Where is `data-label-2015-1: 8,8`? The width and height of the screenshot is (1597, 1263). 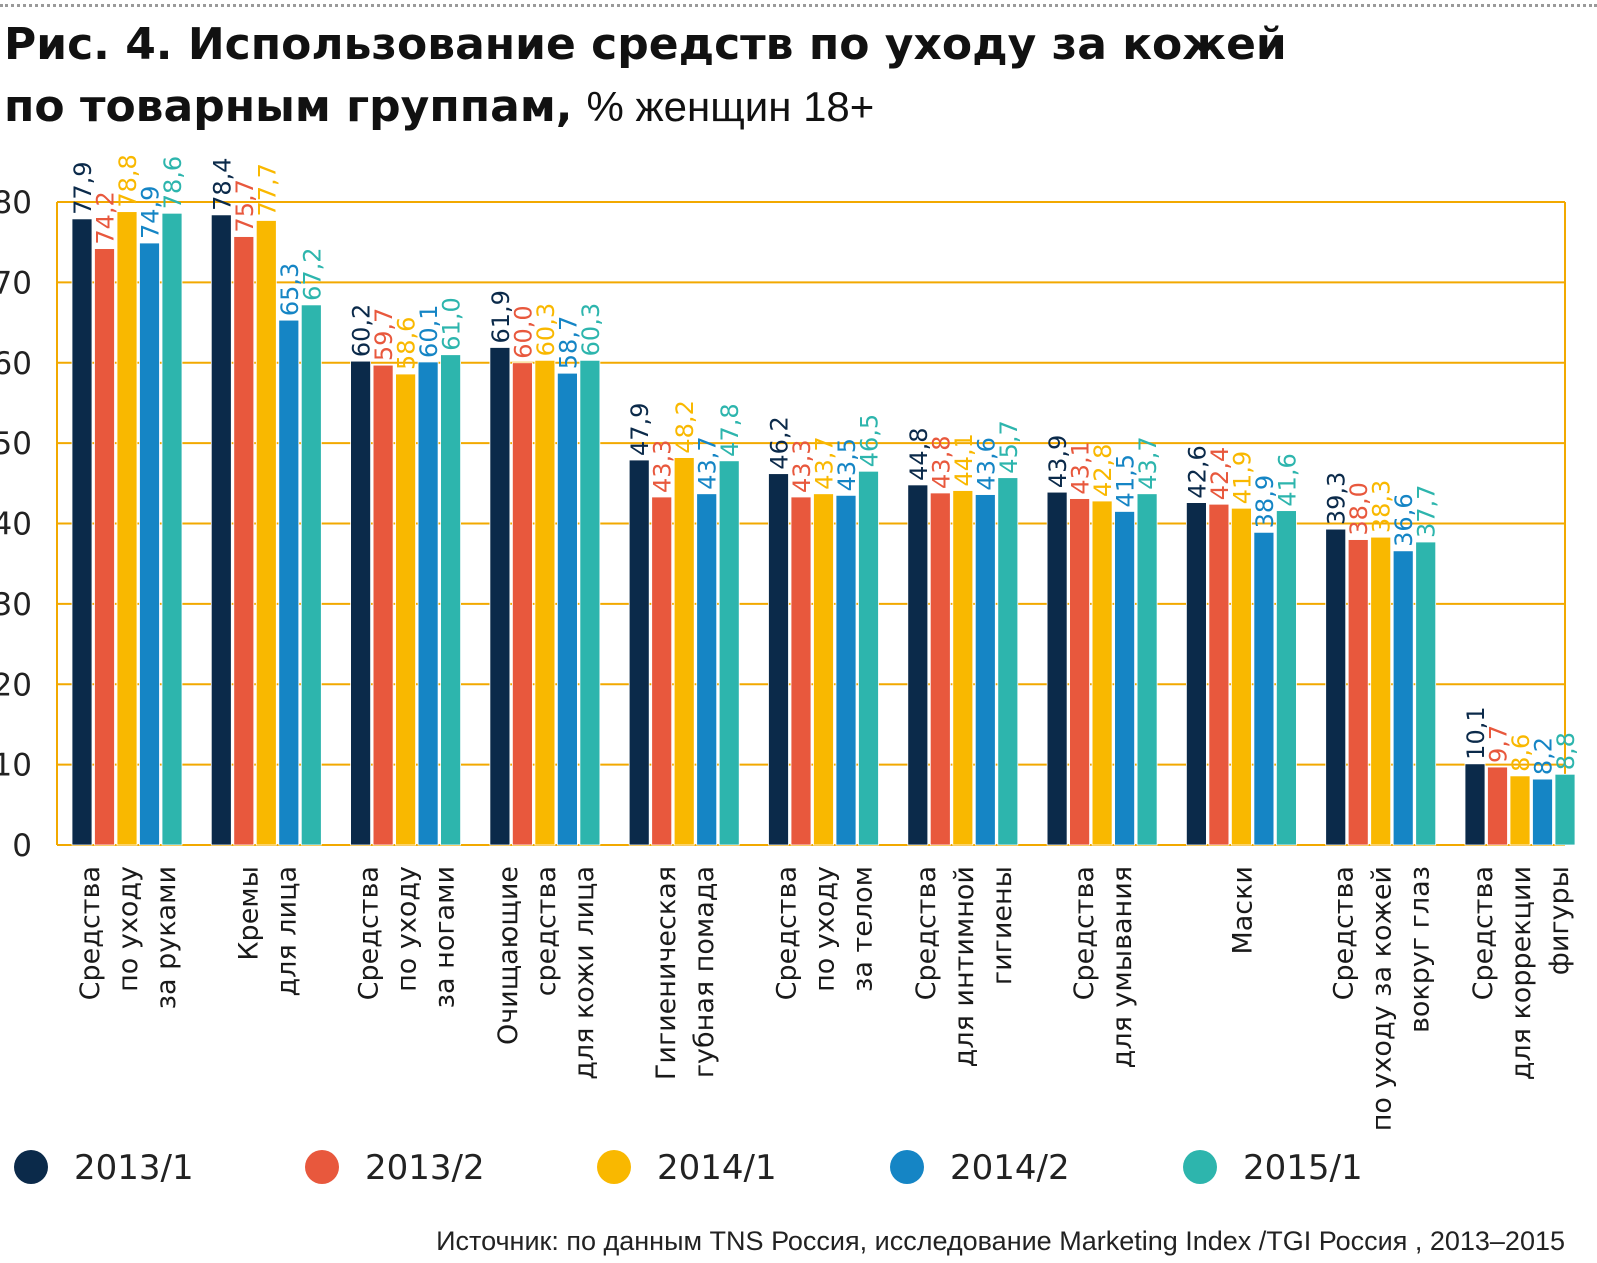
data-label-2015-1: 8,8 is located at coordinates (1566, 751).